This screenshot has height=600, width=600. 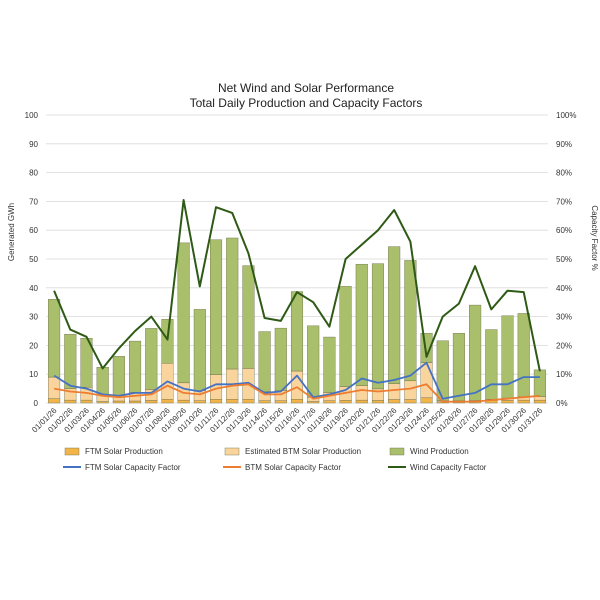 What do you see at coordinates (33, 374) in the screenshot?
I see `y-tick-label: 10` at bounding box center [33, 374].